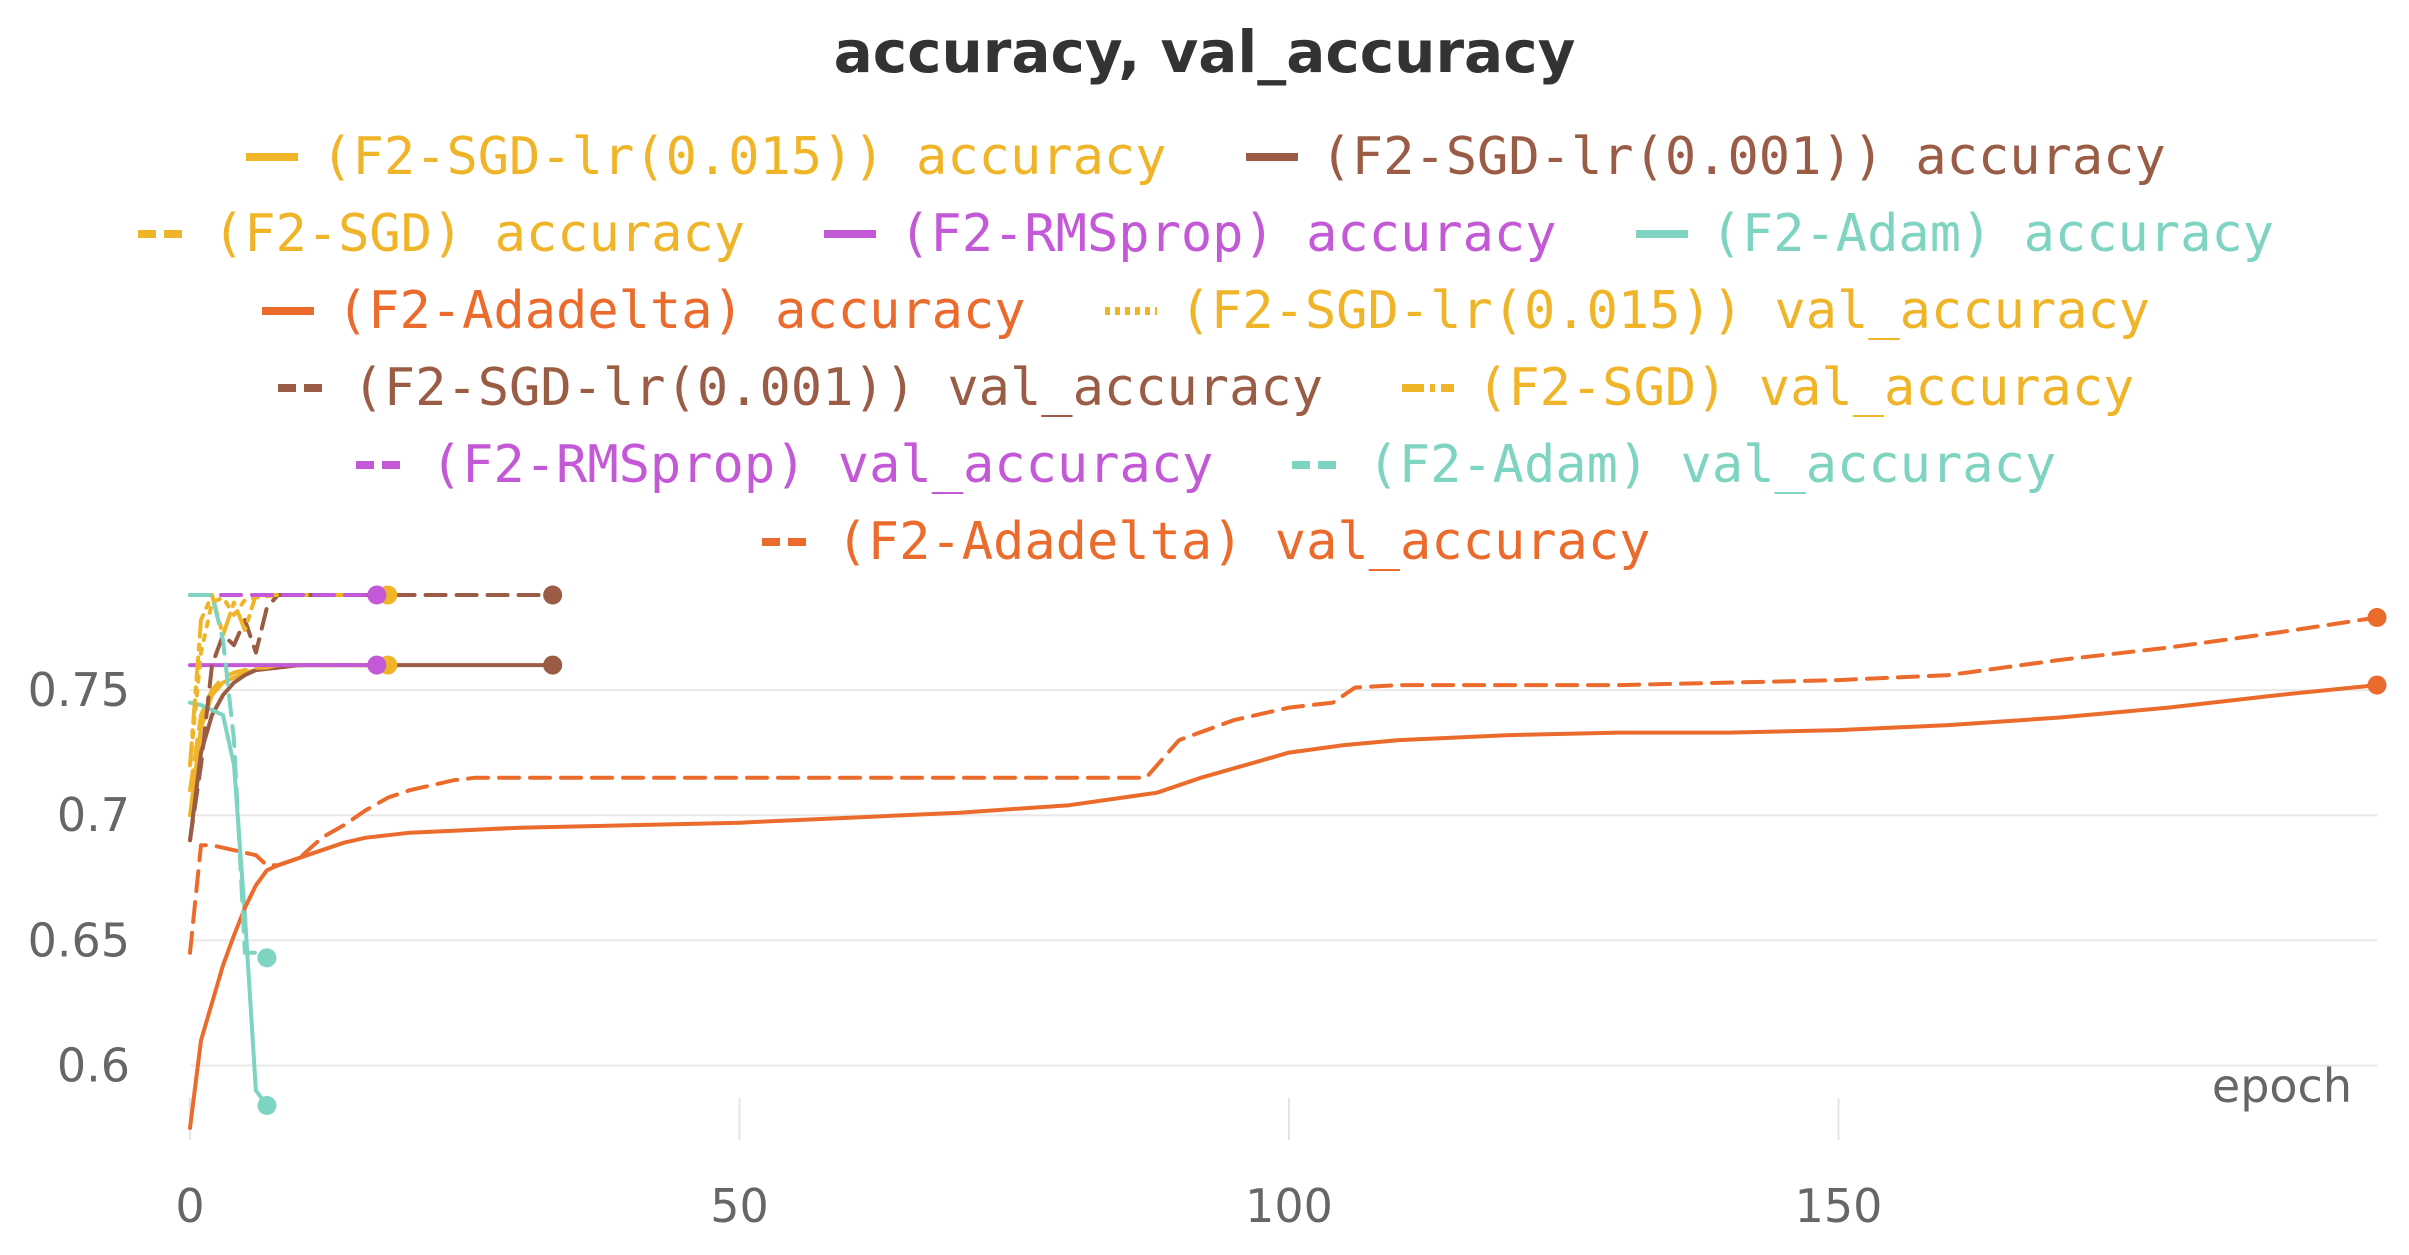 The width and height of the screenshot is (2409, 1255). I want to click on legend-item: (F2-Adadelta) accuracy, so click(642, 311).